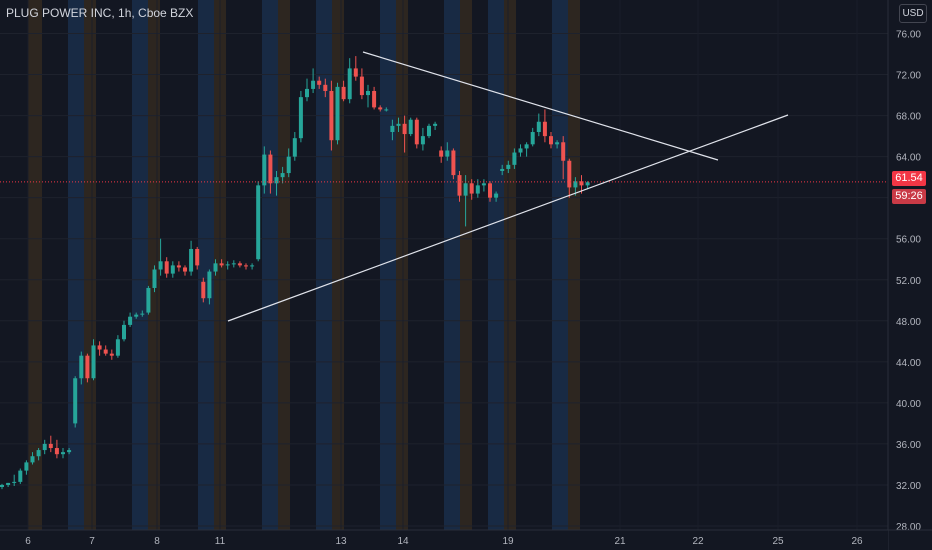 Image resolution: width=932 pixels, height=550 pixels. What do you see at coordinates (908, 35) in the screenshot?
I see `price-tick-label: 76.00` at bounding box center [908, 35].